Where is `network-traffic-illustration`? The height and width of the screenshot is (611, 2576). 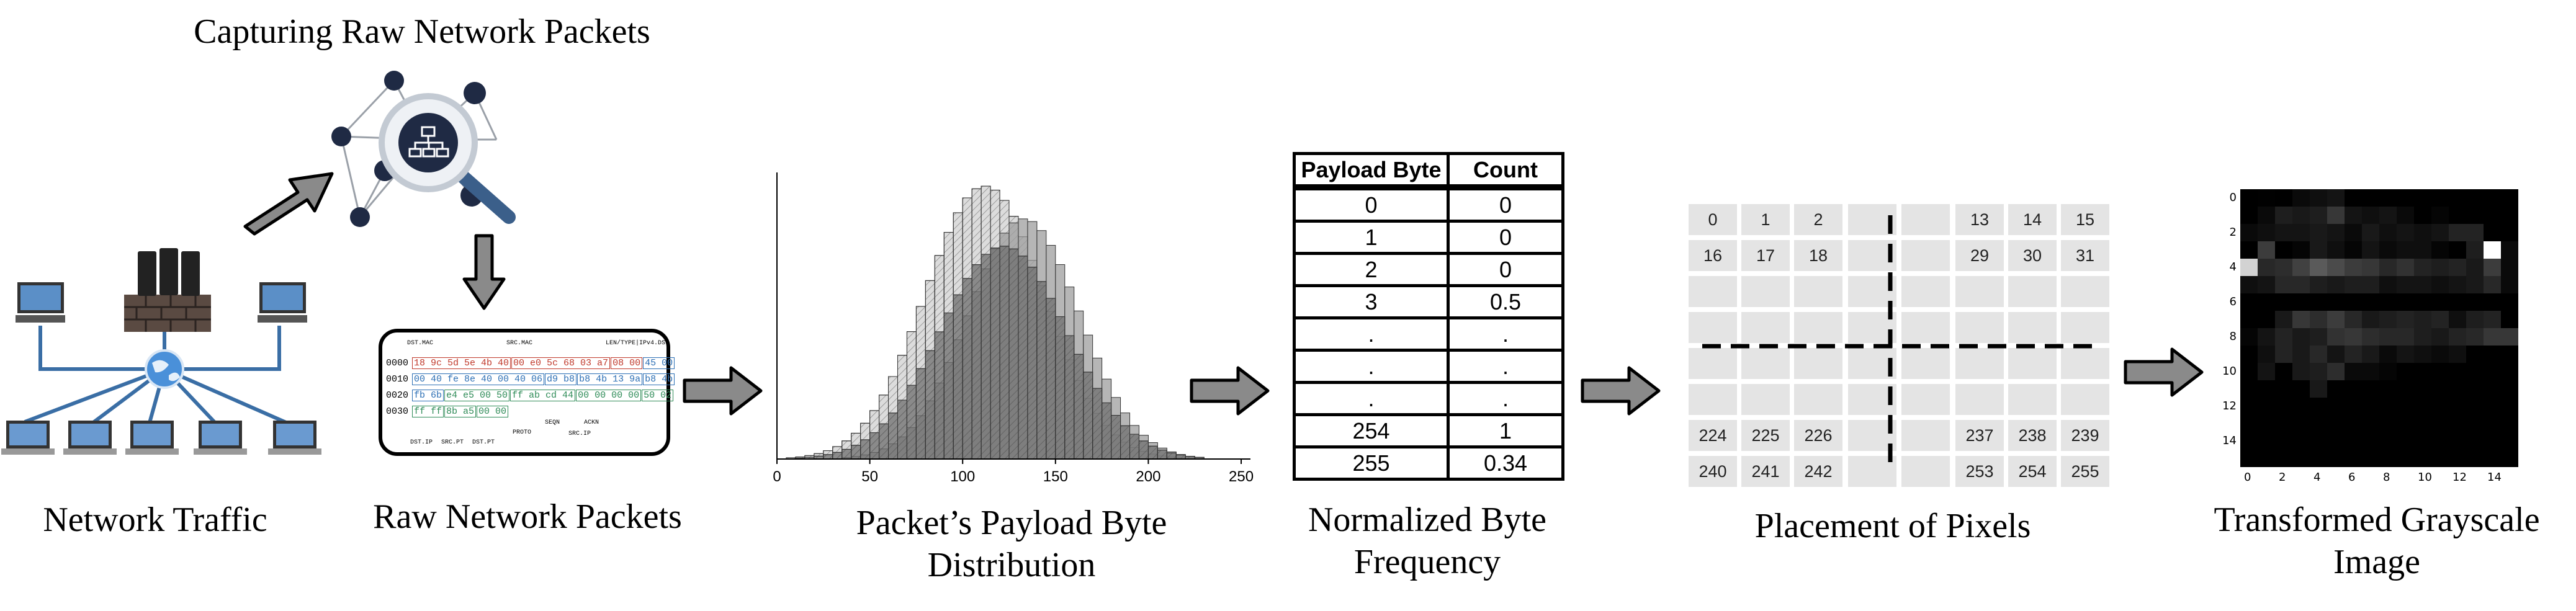 network-traffic-illustration is located at coordinates (161, 352).